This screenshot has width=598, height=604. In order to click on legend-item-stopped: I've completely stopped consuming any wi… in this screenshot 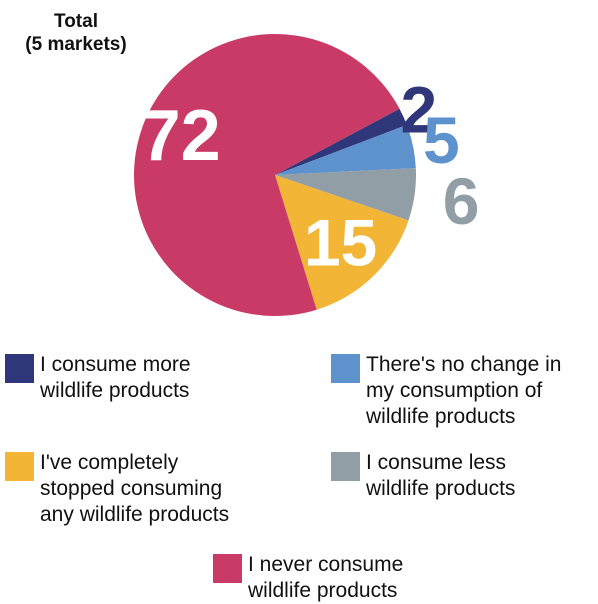, I will do `click(117, 489)`.